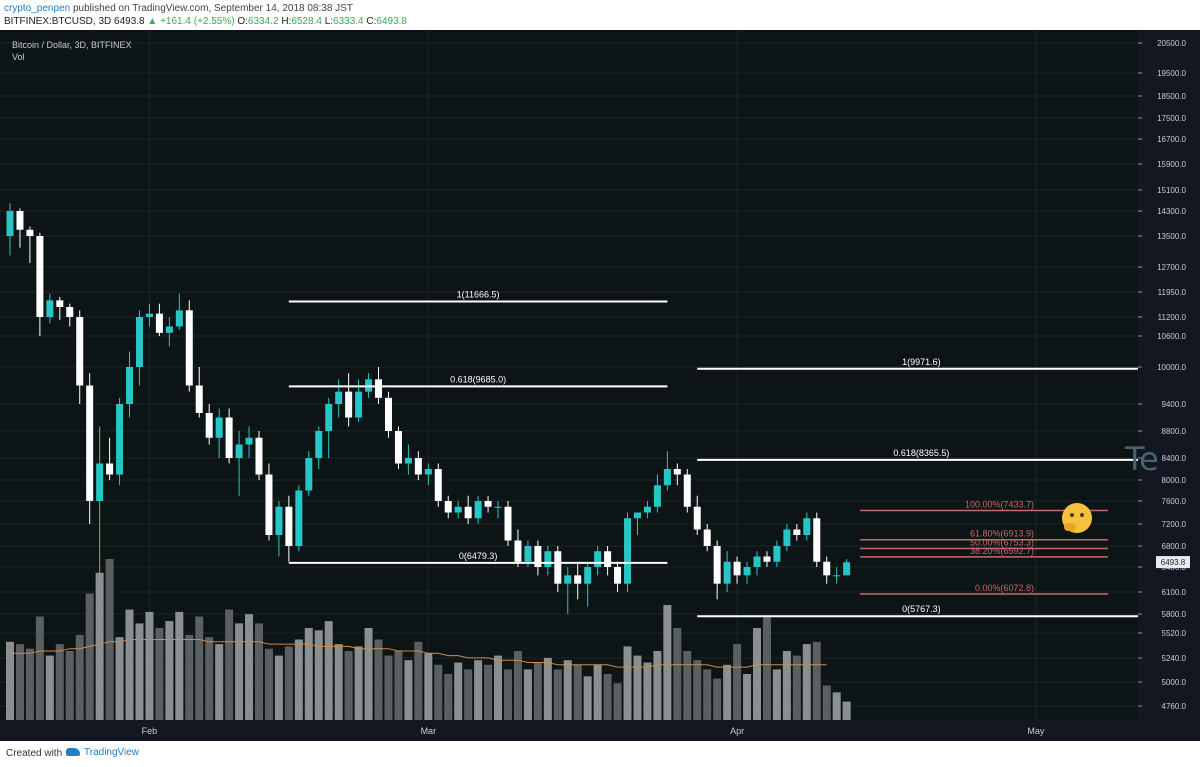 Image resolution: width=1200 pixels, height=767 pixels. Describe the element at coordinates (37, 8) in the screenshot. I see `author-link: crypto_penpen` at that location.